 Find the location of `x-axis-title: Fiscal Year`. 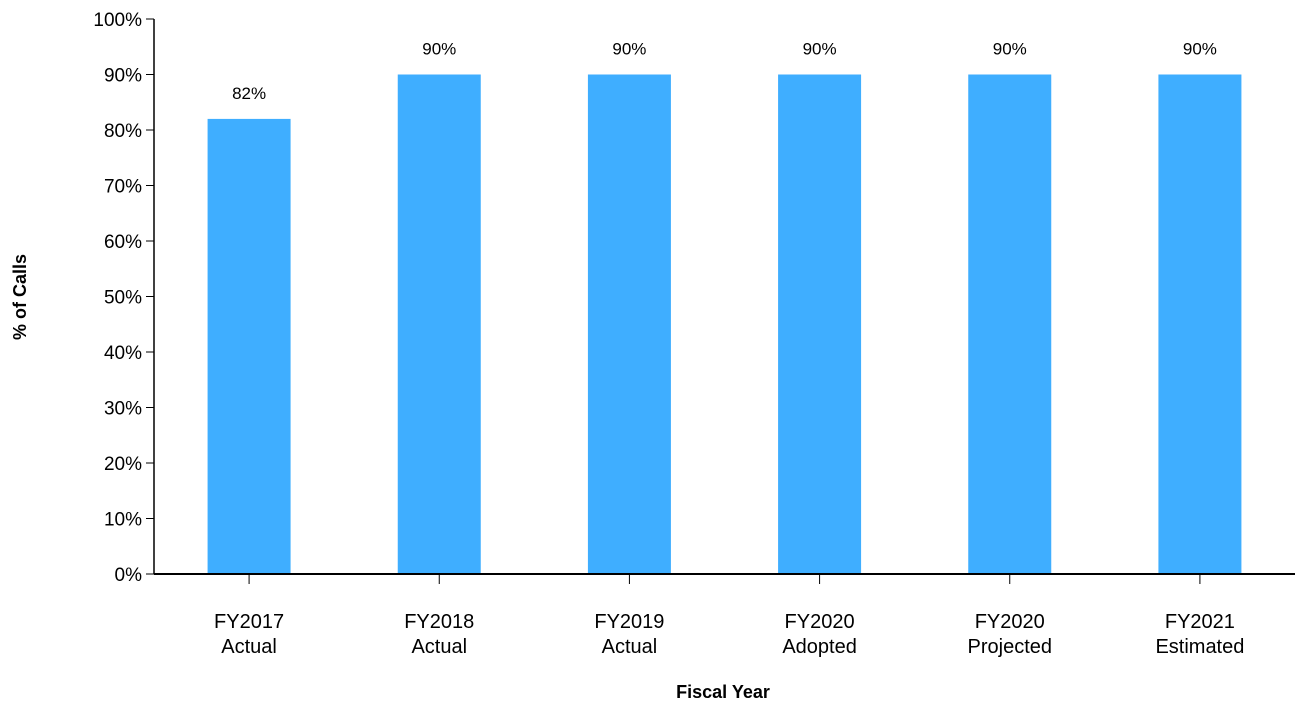

x-axis-title: Fiscal Year is located at coordinates (723, 692).